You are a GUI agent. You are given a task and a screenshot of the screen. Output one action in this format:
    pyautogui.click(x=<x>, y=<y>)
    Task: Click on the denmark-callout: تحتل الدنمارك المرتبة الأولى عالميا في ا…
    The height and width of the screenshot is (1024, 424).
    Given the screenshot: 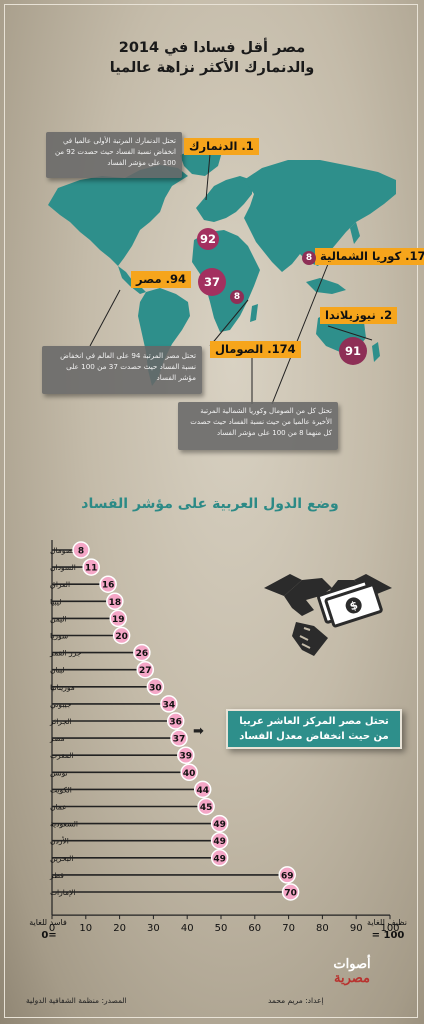 What is the action you would take?
    pyautogui.click(x=114, y=155)
    